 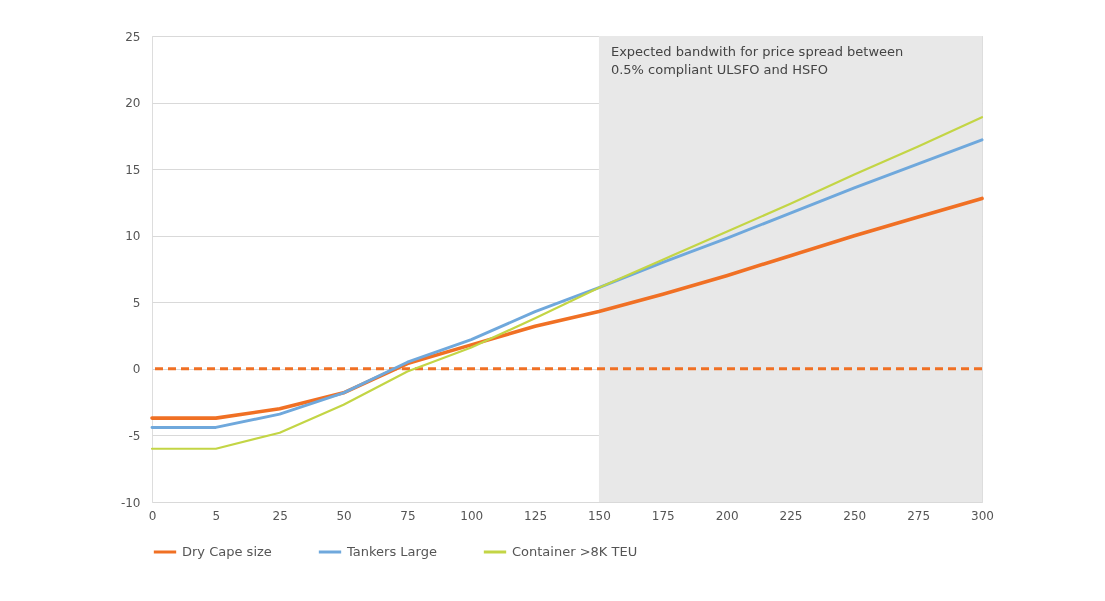 What do you see at coordinates (152, 515) in the screenshot?
I see `x-tick-label: 0` at bounding box center [152, 515].